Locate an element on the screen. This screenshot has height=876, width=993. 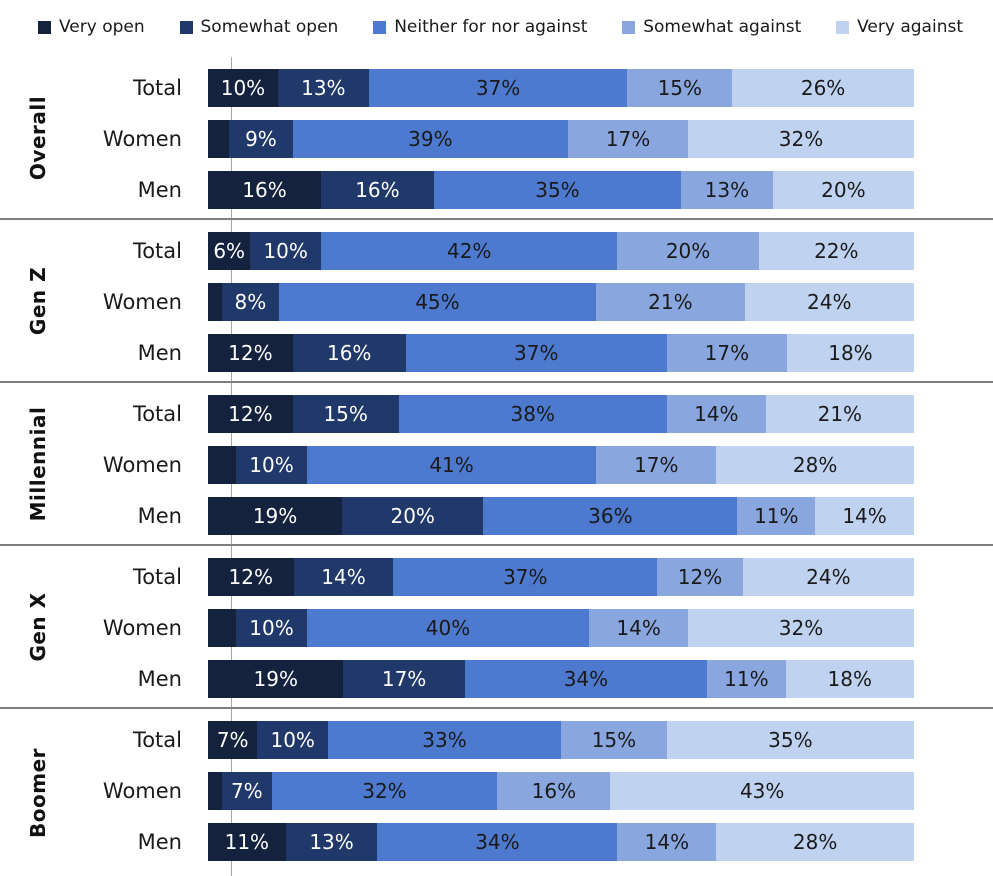
stacked-bar: 10% 41% 17% 28% is located at coordinates (561, 464).